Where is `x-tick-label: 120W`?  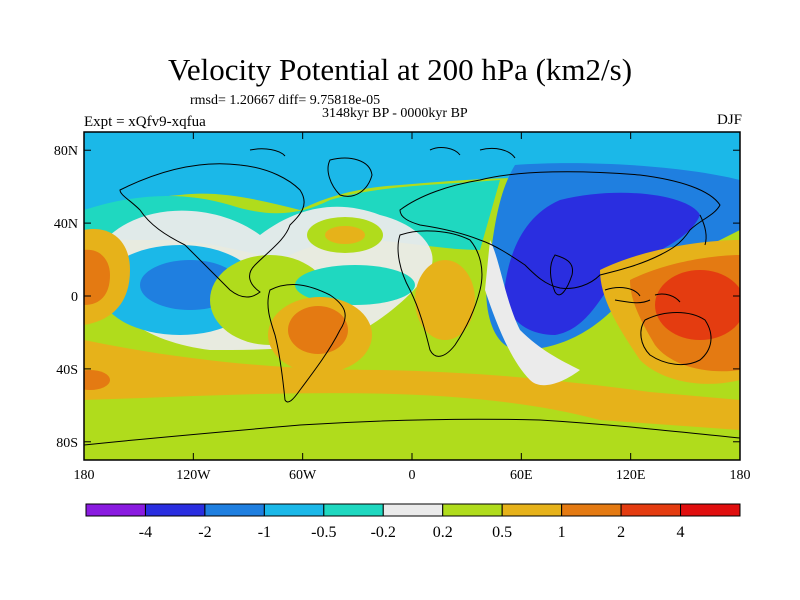 x-tick-label: 120W is located at coordinates (193, 475).